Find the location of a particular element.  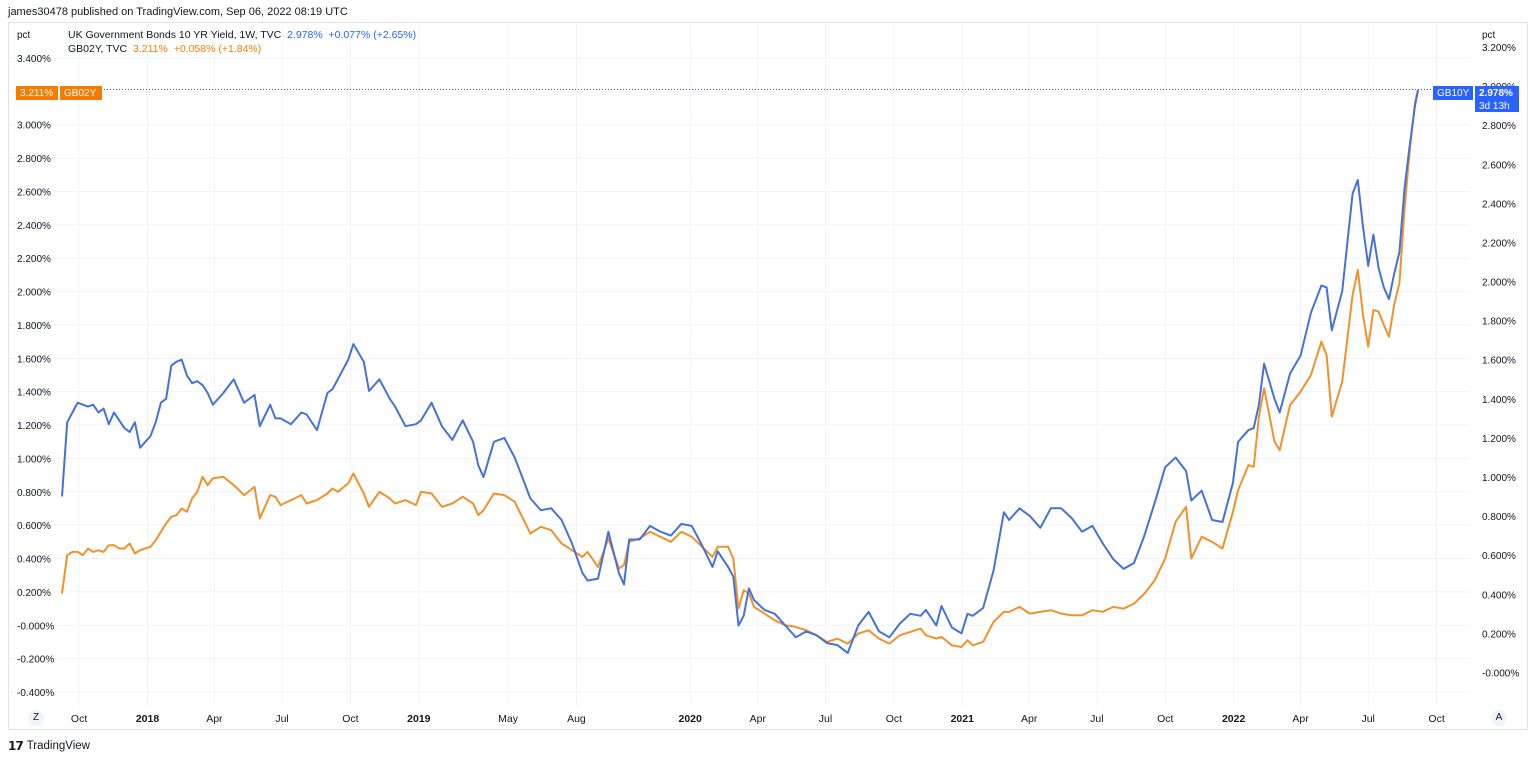

left-axis-tick-label: 0.800% is located at coordinates (34, 493).